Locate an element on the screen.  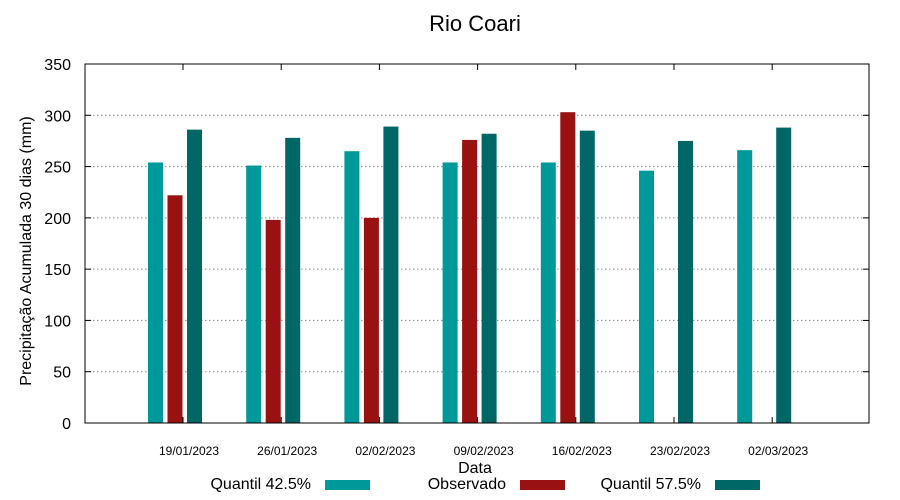
y-tick-label: 300 is located at coordinates (57, 116).